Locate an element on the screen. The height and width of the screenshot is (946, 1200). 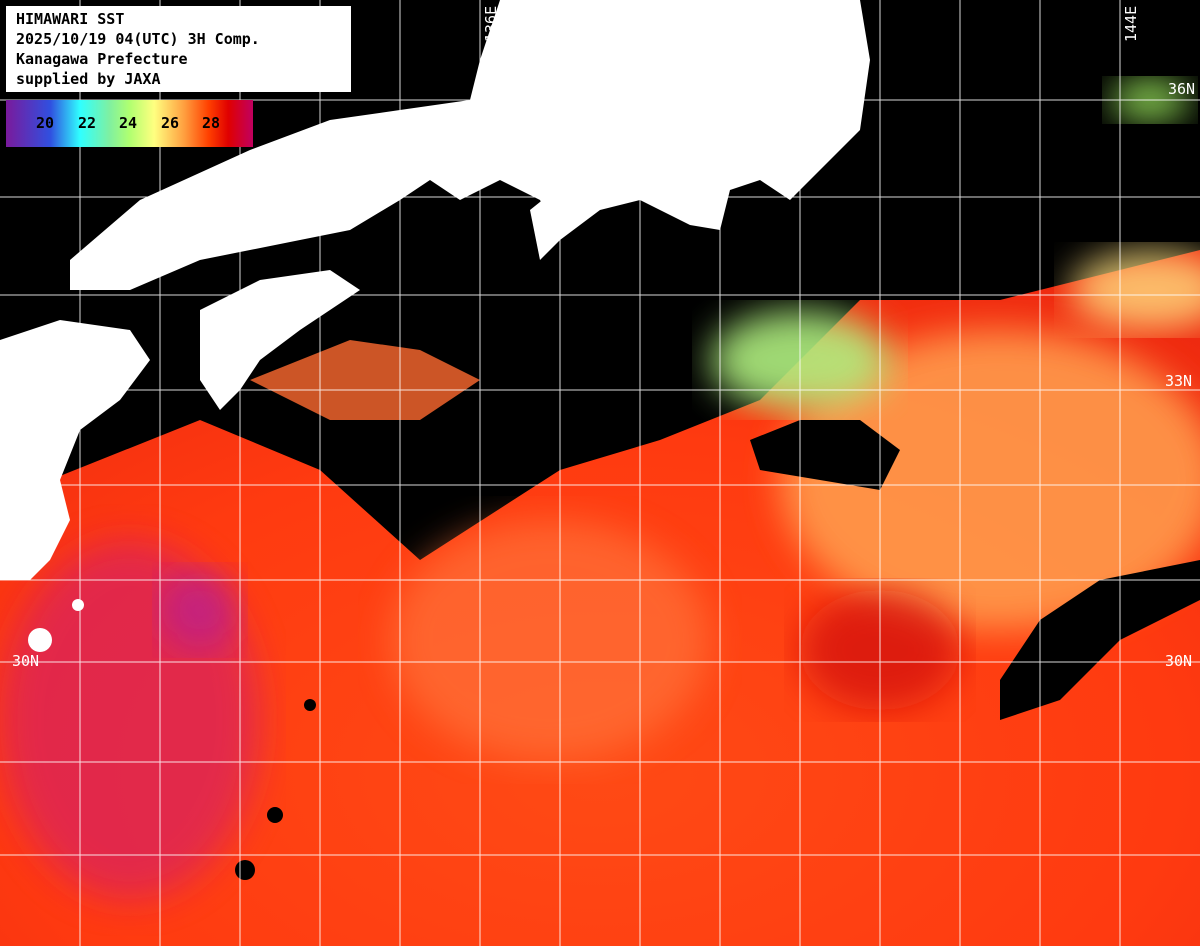
legend-tick: 26 is located at coordinates (170, 123).